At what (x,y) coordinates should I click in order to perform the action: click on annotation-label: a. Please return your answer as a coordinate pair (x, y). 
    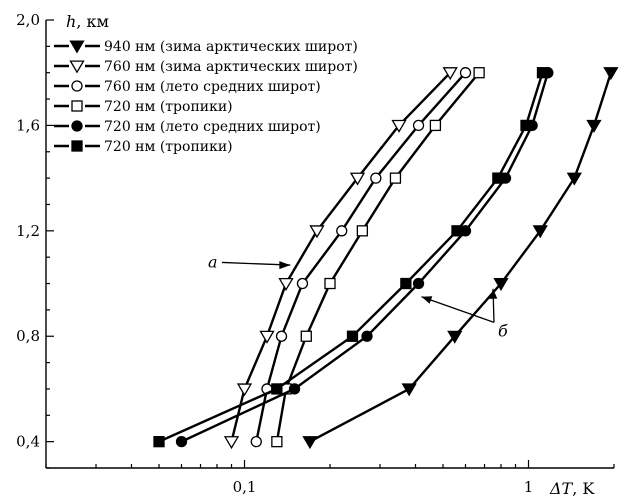
    Looking at the image, I should click on (213, 261).